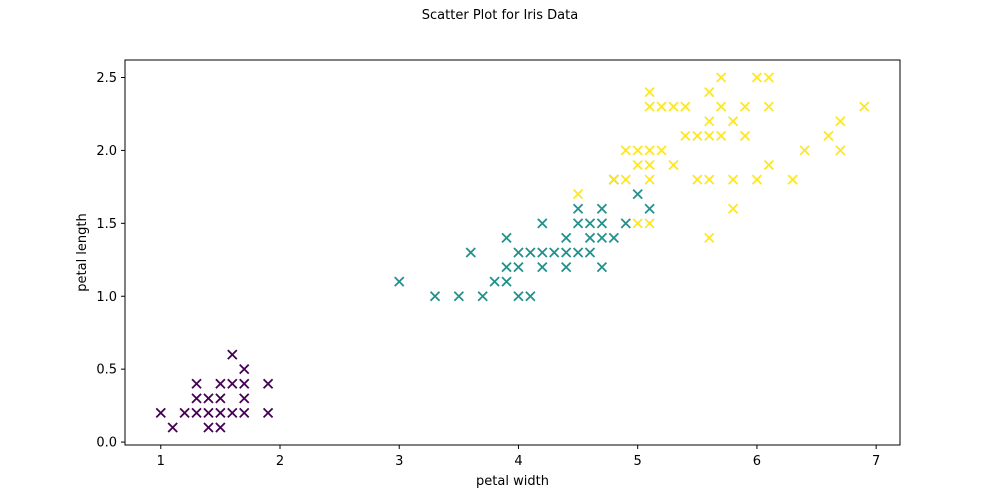  What do you see at coordinates (518, 461) in the screenshot?
I see `x-tick-label: 4` at bounding box center [518, 461].